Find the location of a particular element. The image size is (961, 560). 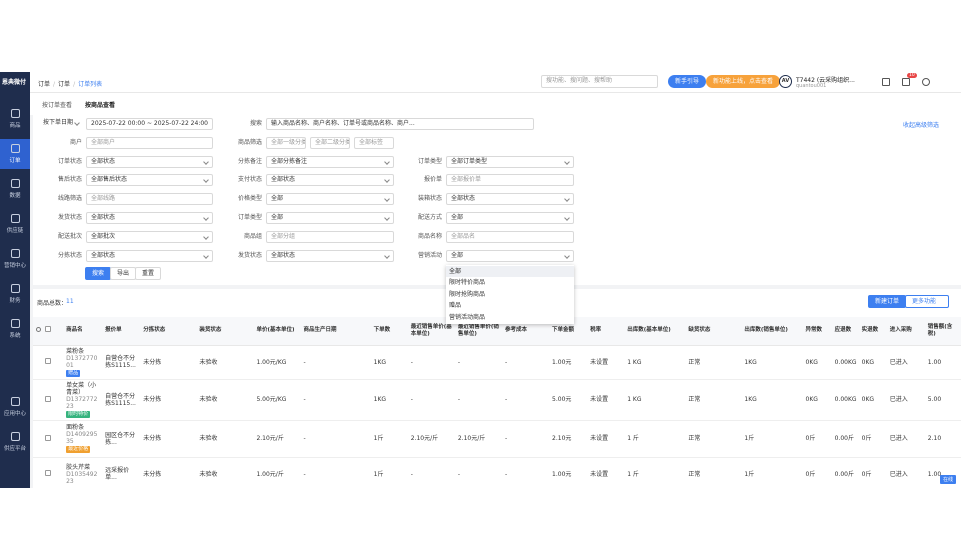

guide-button: 新手引导 is located at coordinates (687, 81).